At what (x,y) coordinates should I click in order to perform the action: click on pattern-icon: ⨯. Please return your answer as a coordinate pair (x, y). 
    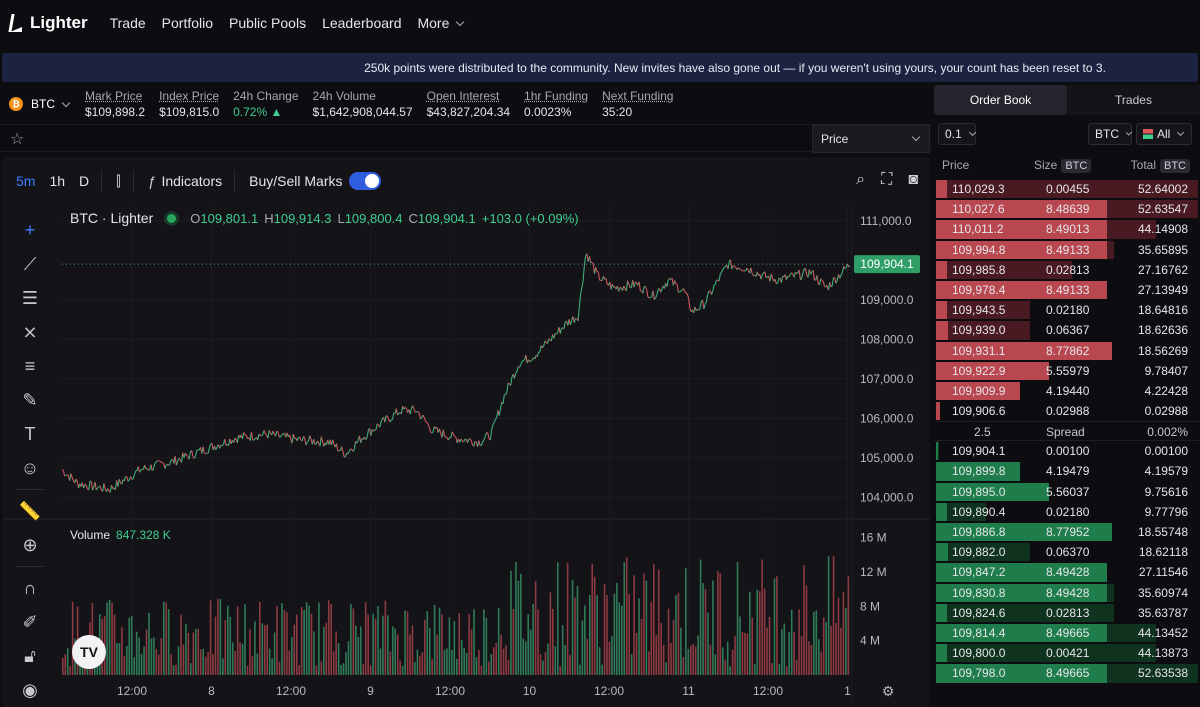
    Looking at the image, I should click on (30, 331).